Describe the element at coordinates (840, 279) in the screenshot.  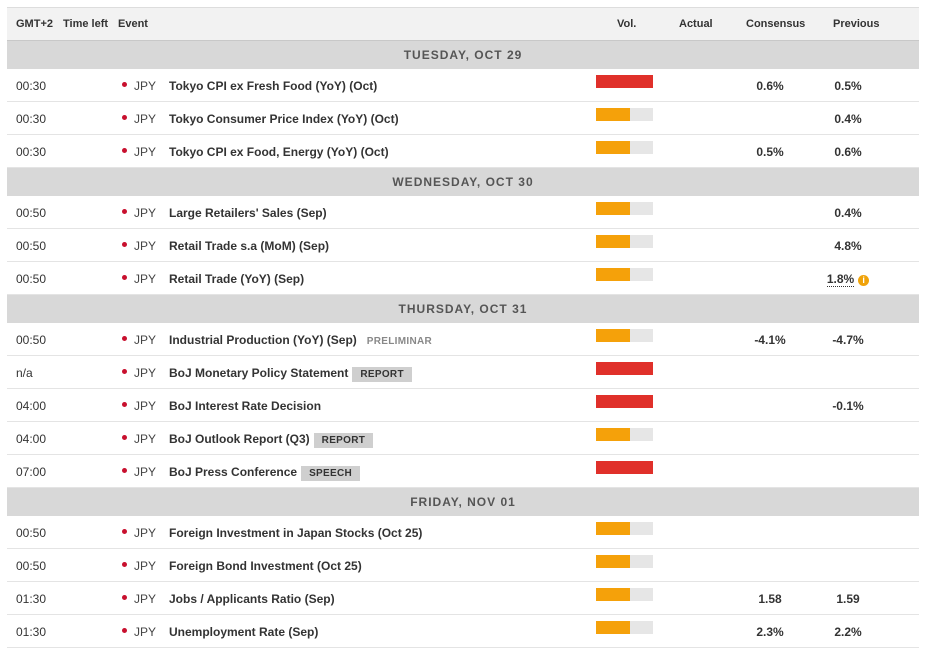
I see `previous-value-revised: 1.8%` at that location.